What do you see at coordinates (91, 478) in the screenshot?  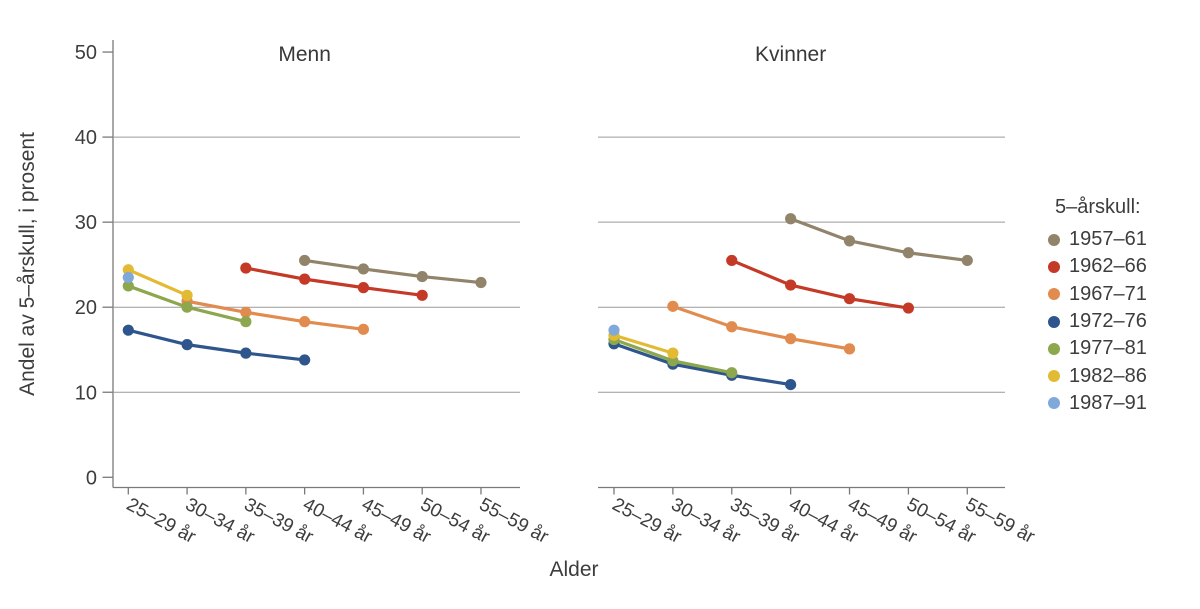 I see `y-tick-label: 0` at bounding box center [91, 478].